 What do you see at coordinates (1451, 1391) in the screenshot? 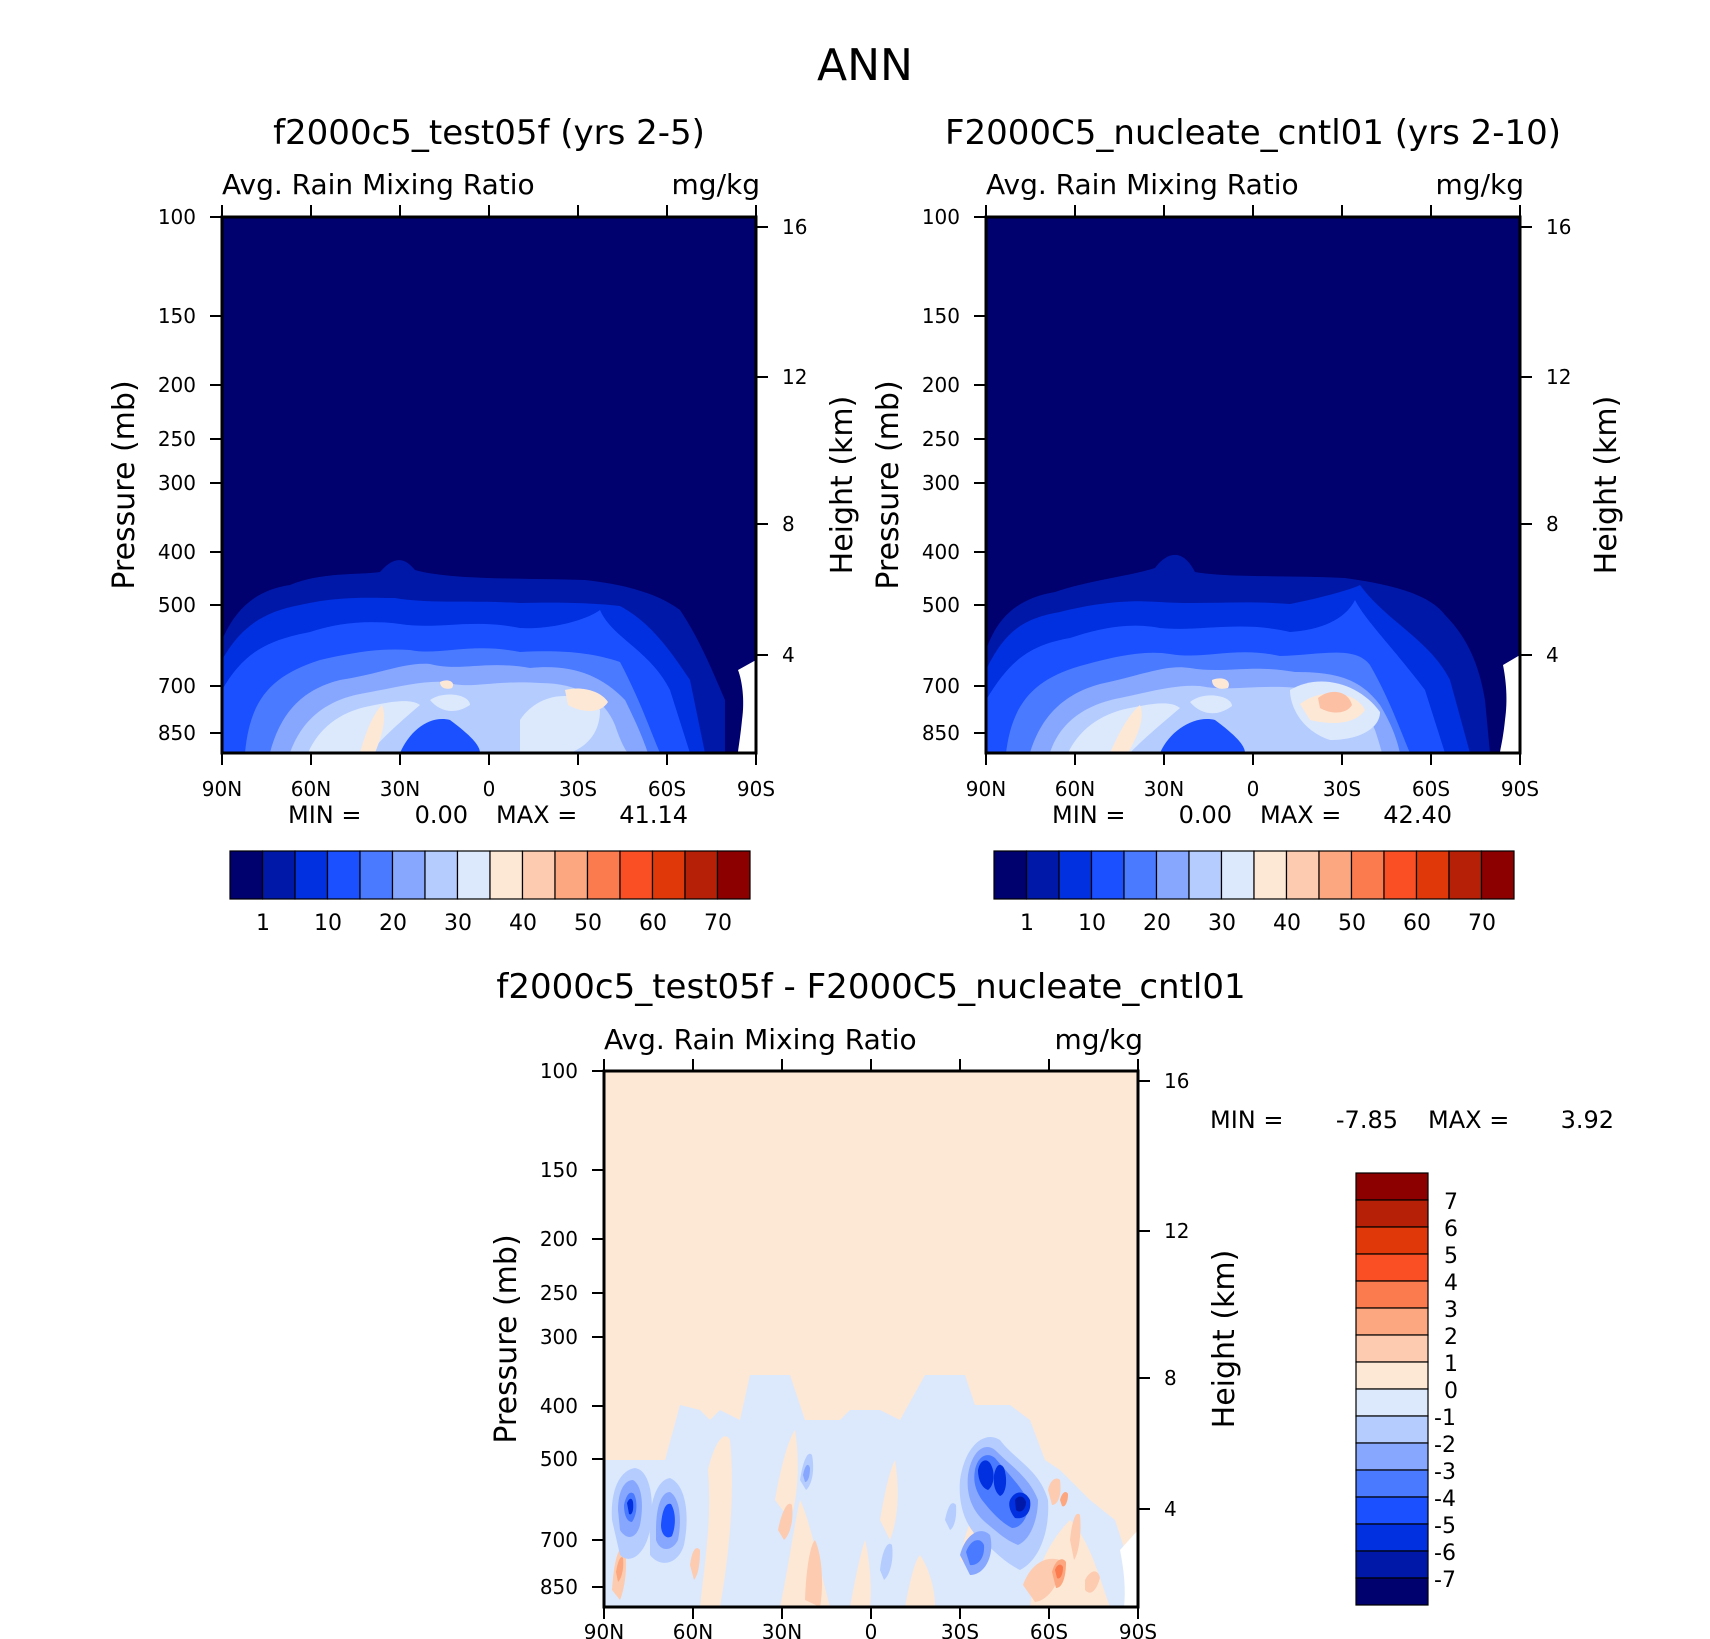
I see `colorbar-label: 0` at bounding box center [1451, 1391].